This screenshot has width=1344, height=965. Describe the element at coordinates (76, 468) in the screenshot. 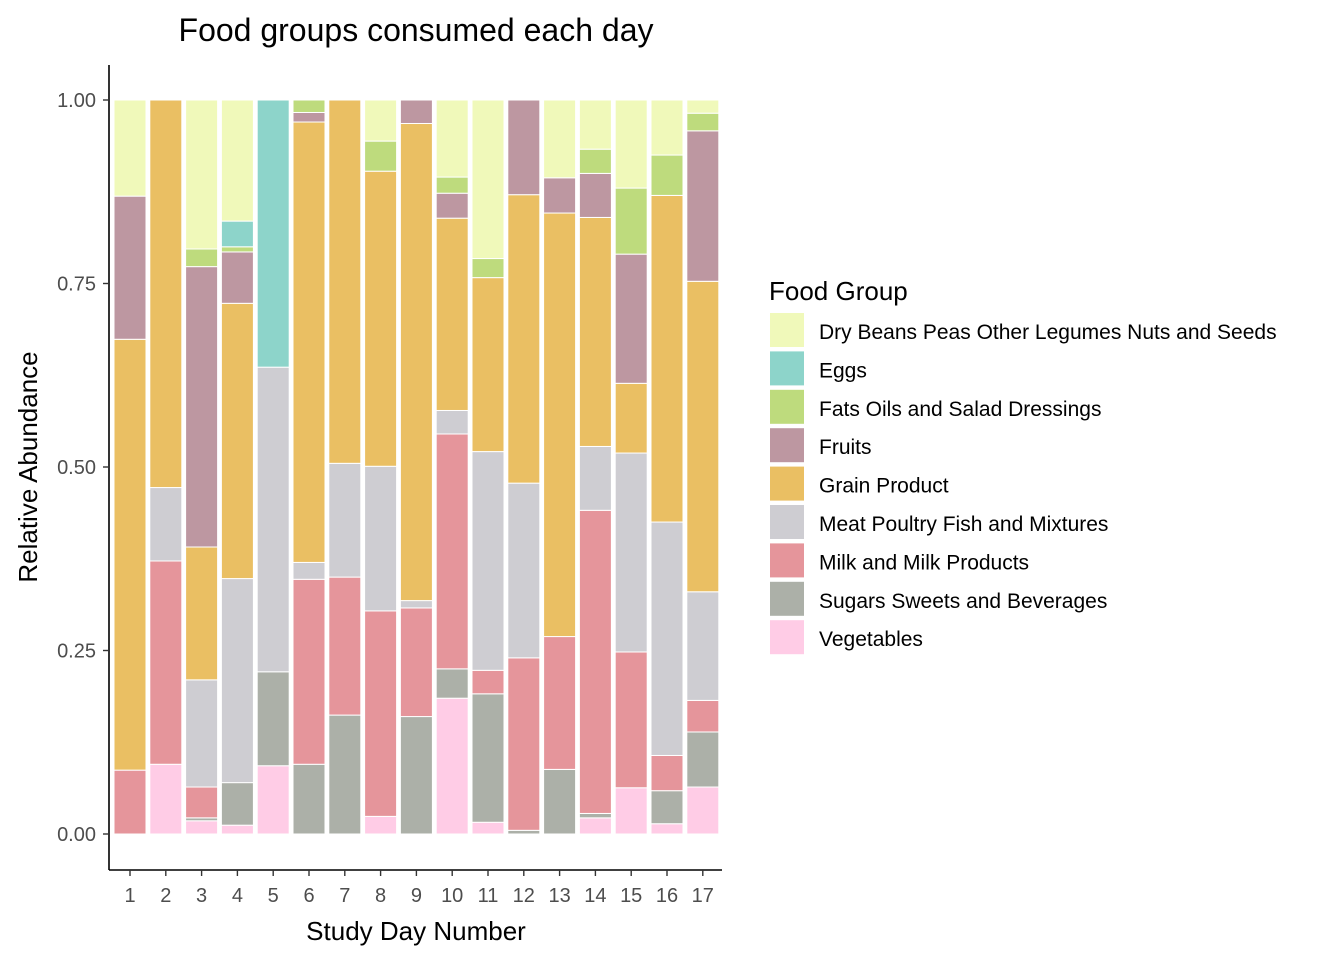

I see `y-tick-label: 0.50` at that location.